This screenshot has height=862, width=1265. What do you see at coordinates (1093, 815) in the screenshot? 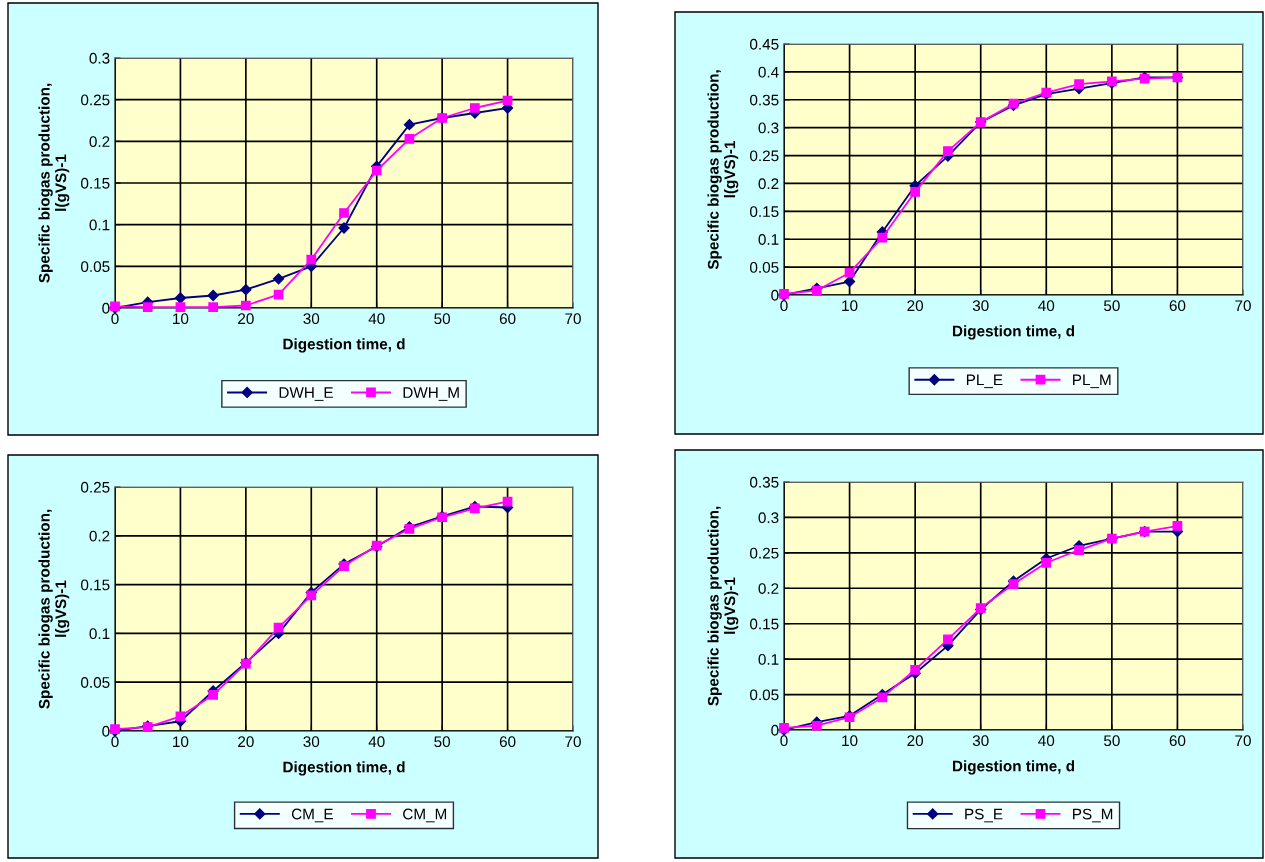
I see `legend-label: PS_M` at bounding box center [1093, 815].